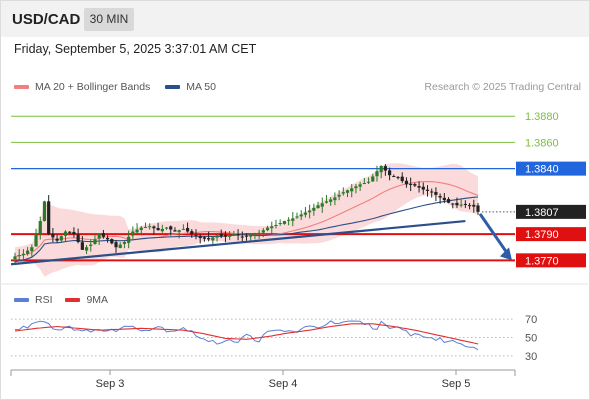 This screenshot has height=400, width=590. I want to click on timeframe-button: 30 MIN, so click(109, 19).